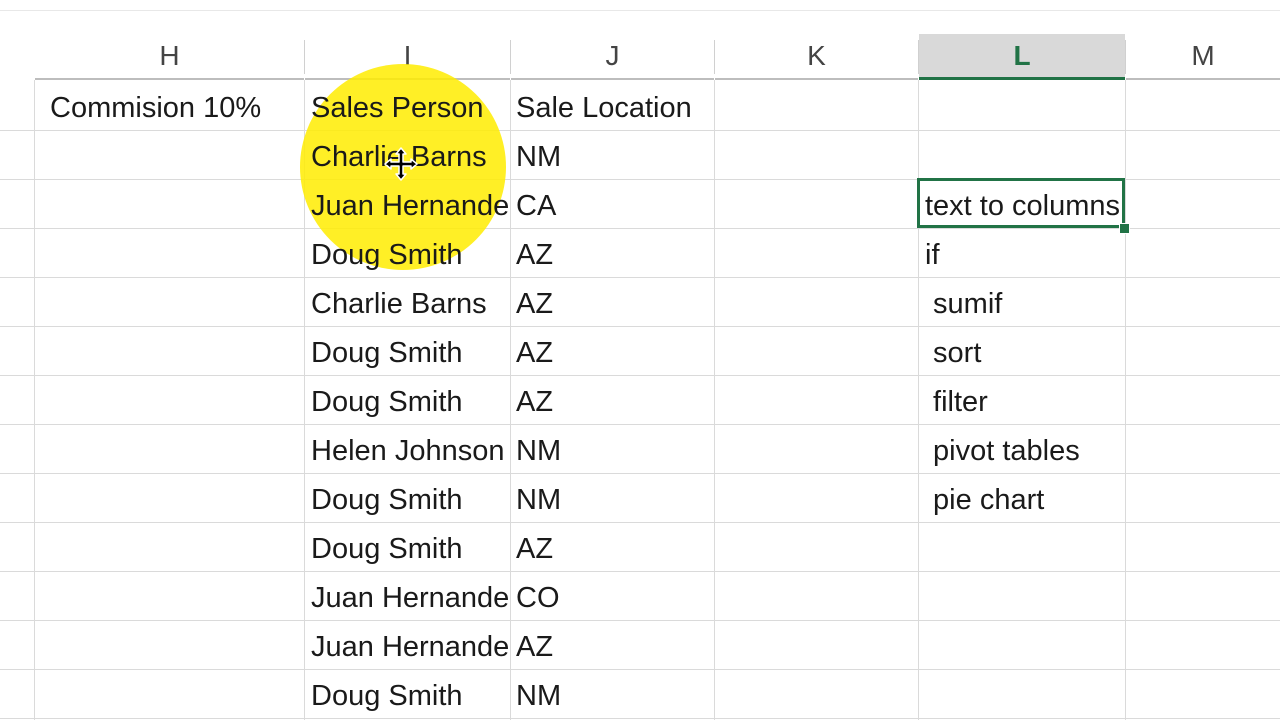  Describe the element at coordinates (408, 451) in the screenshot. I see `cell-sales-person: Helen Johnson` at that location.